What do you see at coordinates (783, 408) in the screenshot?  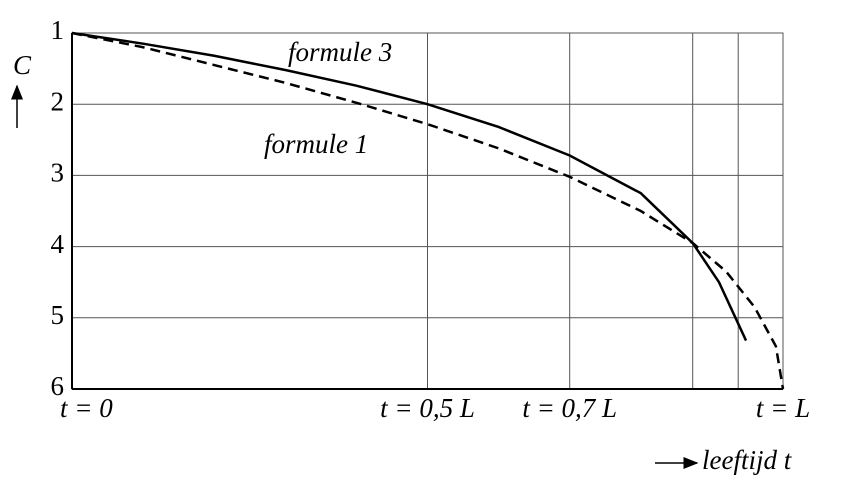 I see `x-tick-label: t = L` at bounding box center [783, 408].